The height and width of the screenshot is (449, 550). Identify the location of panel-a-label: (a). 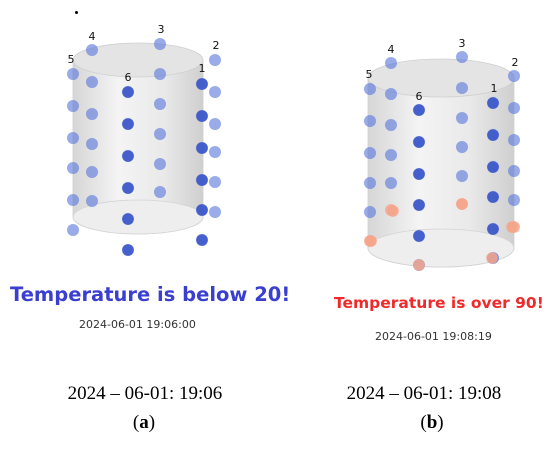
(144, 422).